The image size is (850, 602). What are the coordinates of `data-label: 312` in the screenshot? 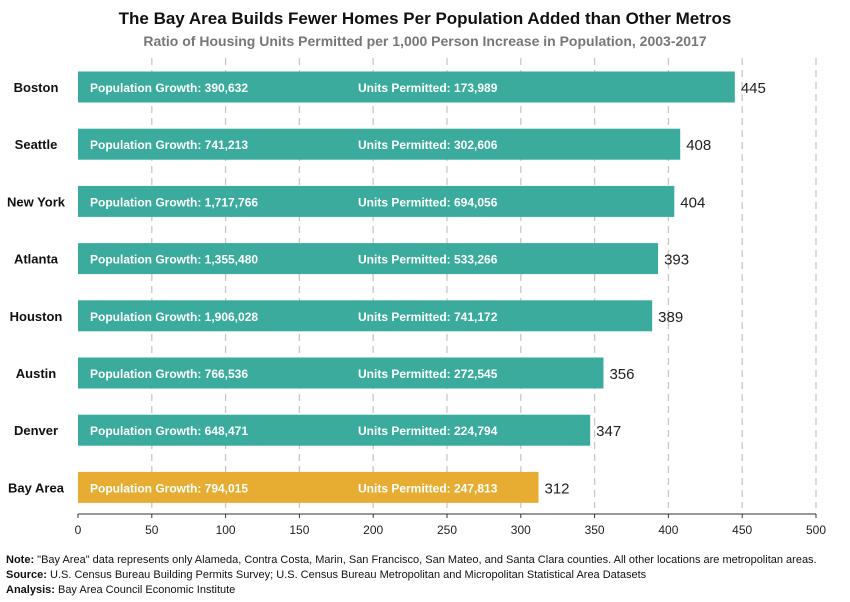 It's located at (557, 488).